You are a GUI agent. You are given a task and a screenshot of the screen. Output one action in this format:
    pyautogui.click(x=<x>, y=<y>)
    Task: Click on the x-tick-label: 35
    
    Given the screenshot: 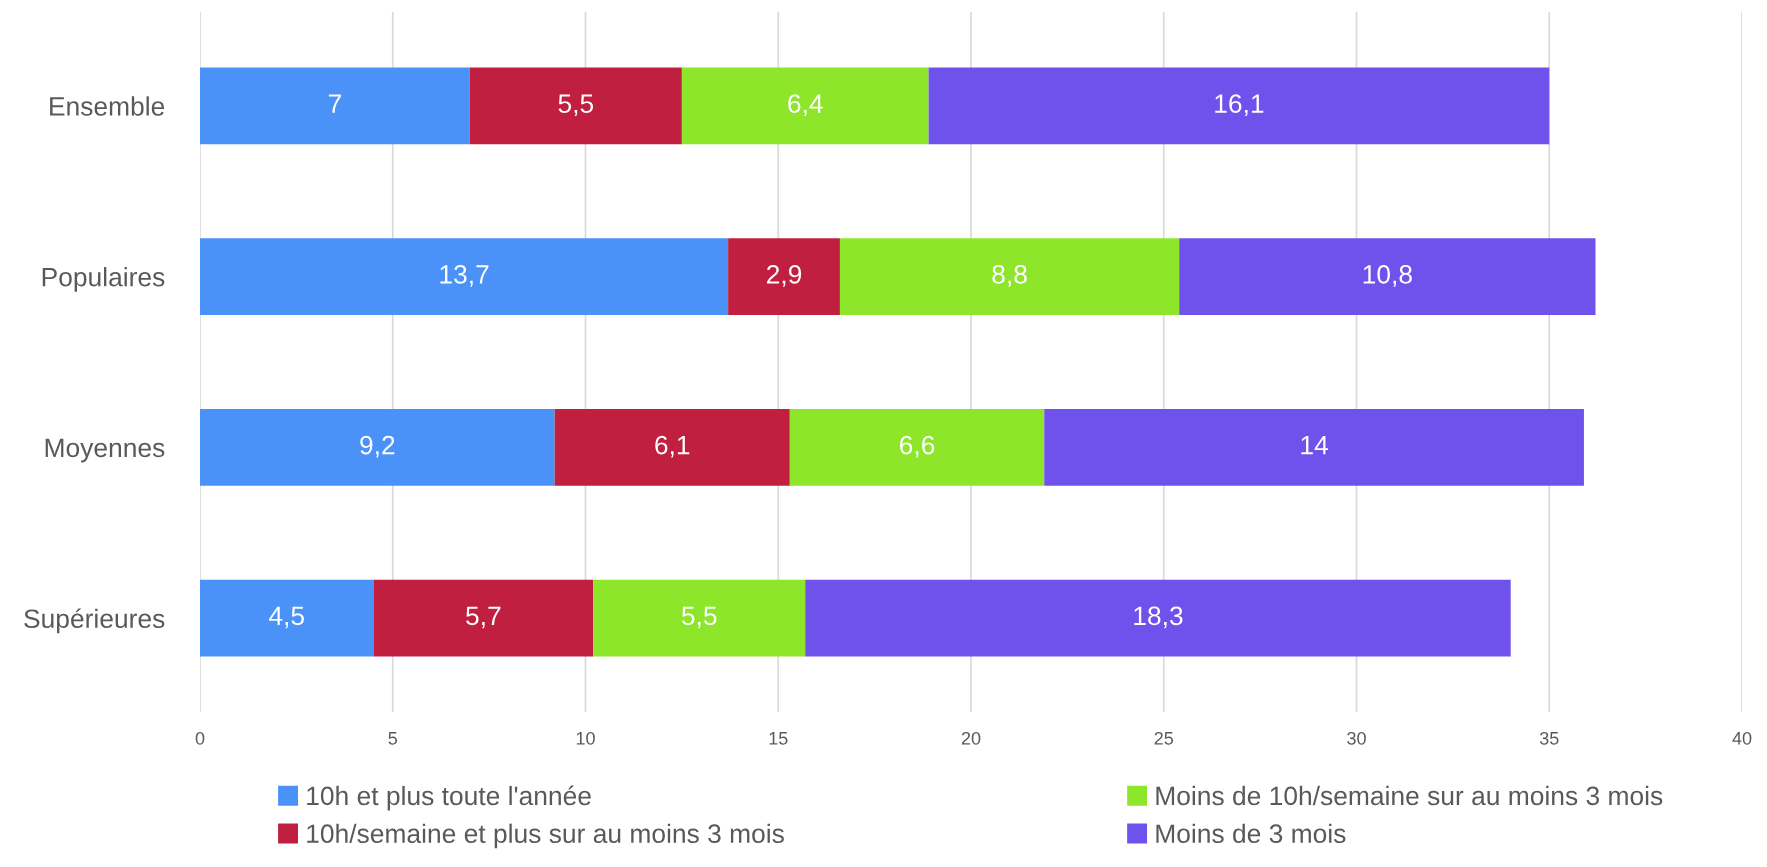 What is the action you would take?
    pyautogui.click(x=1549, y=738)
    